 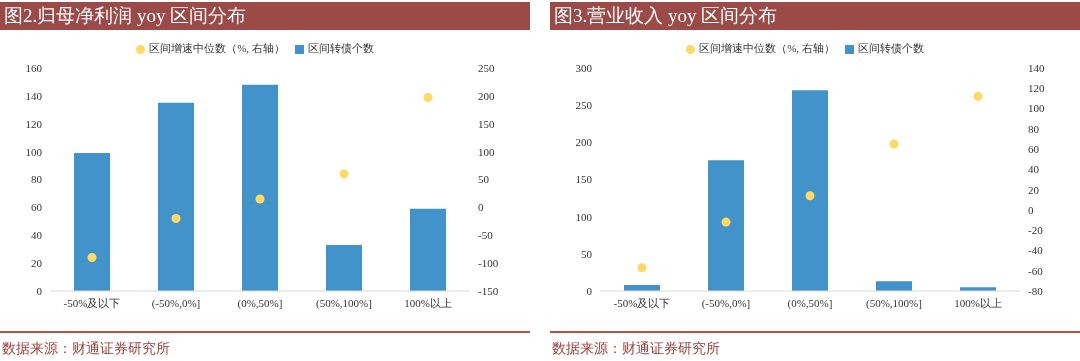 I want to click on y-tick-label: 150, so click(x=584, y=179).